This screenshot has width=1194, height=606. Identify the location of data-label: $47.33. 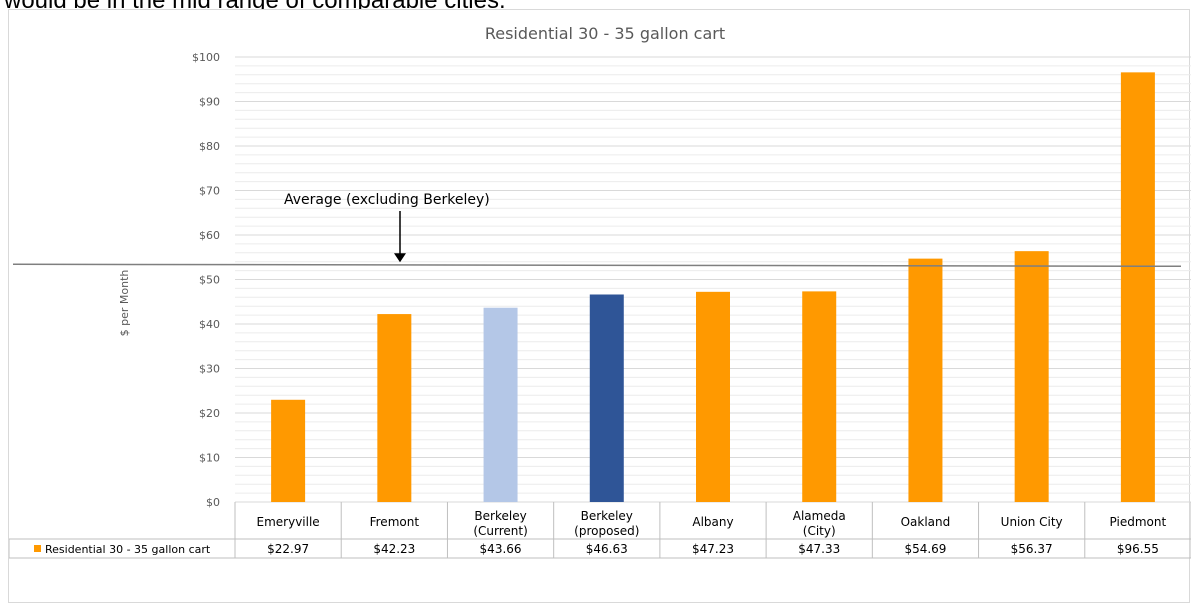
(819, 549).